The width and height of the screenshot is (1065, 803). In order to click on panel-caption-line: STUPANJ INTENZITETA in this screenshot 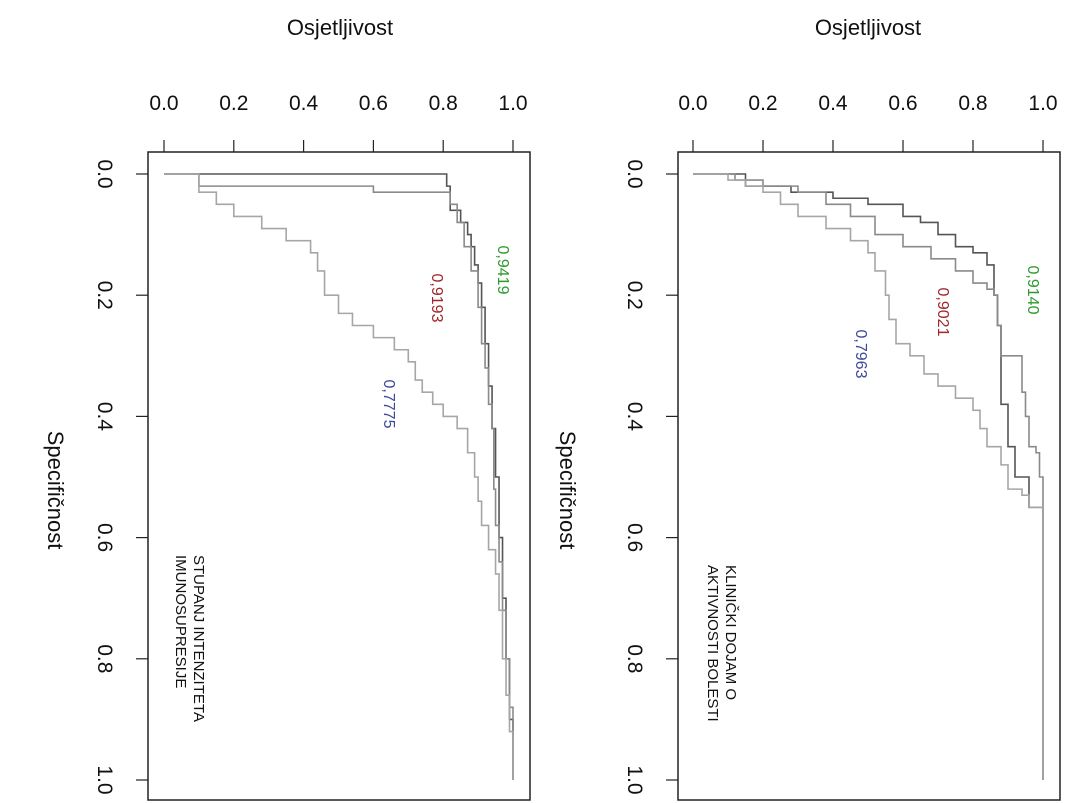, I will do `click(198, 638)`.